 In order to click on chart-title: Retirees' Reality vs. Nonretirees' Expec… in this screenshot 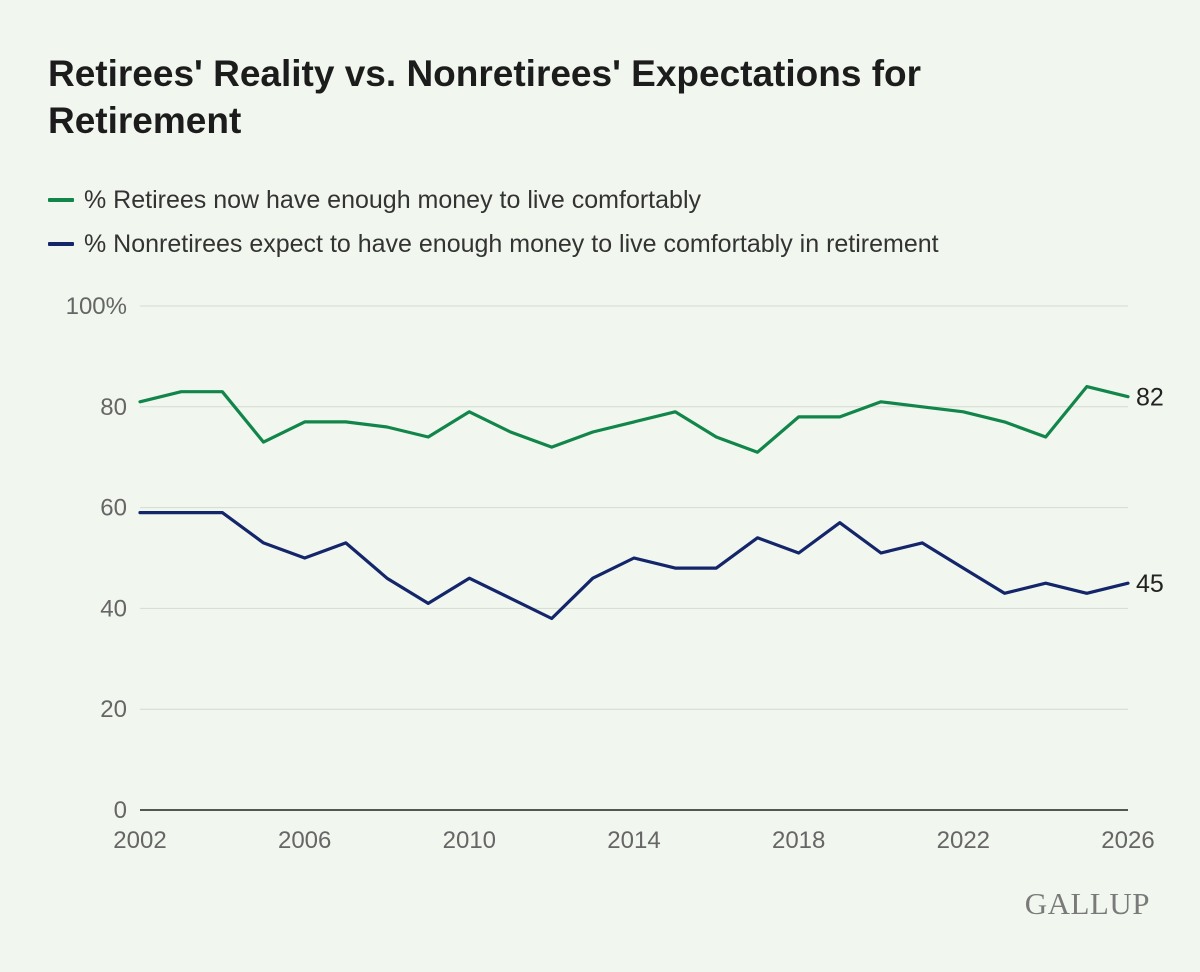, I will do `click(485, 97)`.